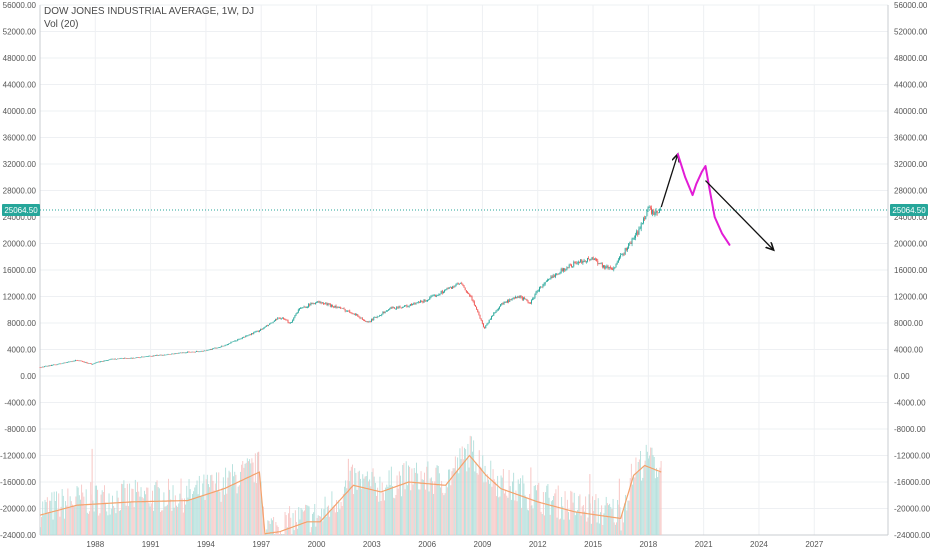 The width and height of the screenshot is (932, 550). I want to click on x-tick-label: 2024, so click(759, 544).